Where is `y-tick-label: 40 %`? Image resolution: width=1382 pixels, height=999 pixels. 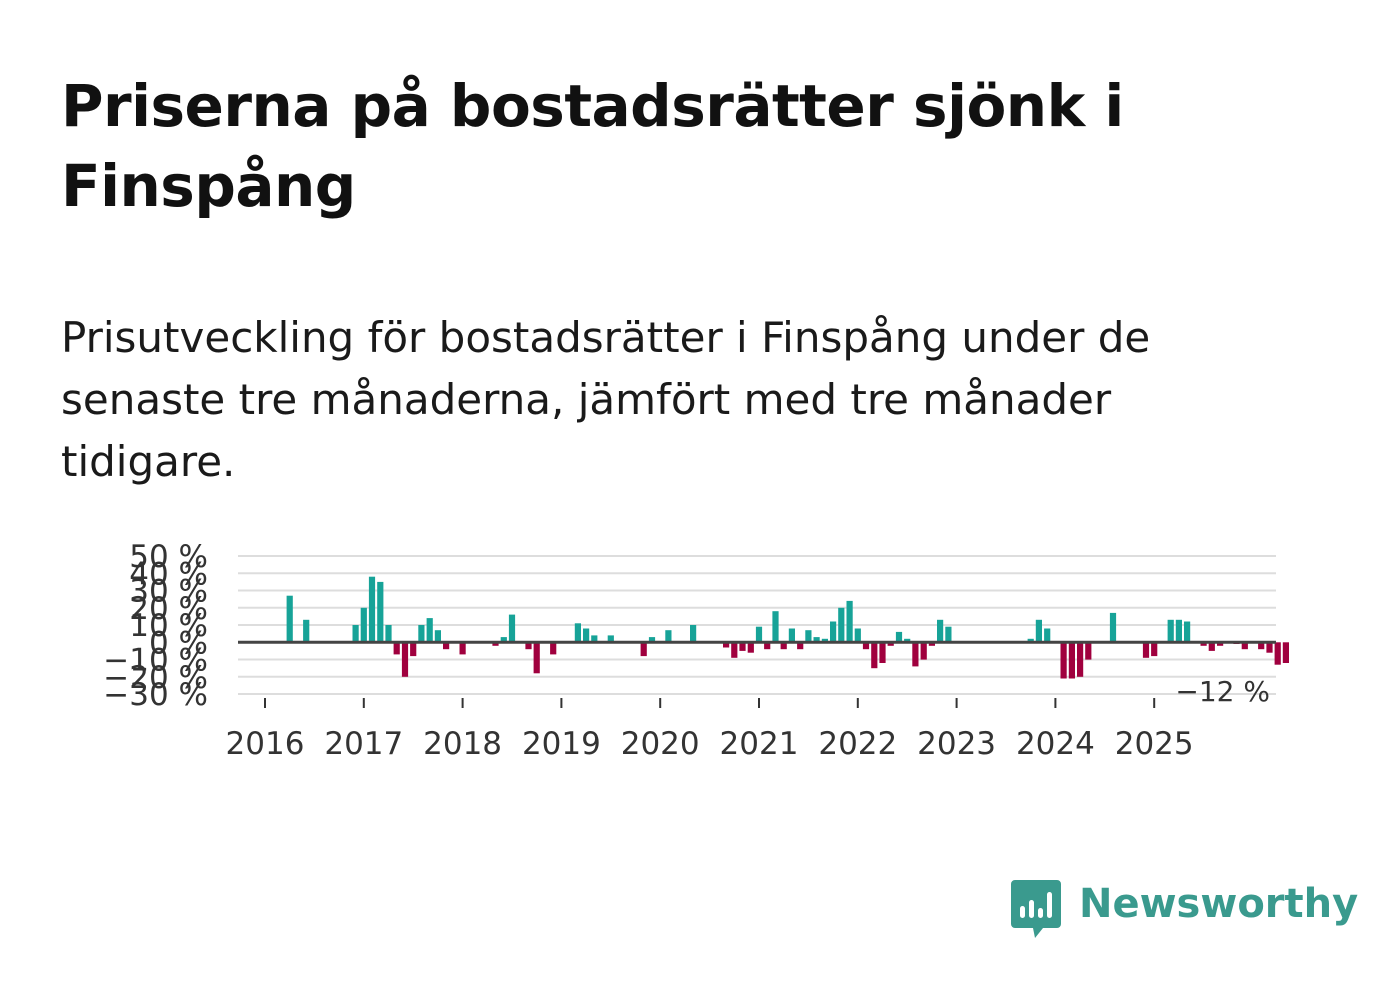 y-tick-label: 40 % is located at coordinates (168, 574).